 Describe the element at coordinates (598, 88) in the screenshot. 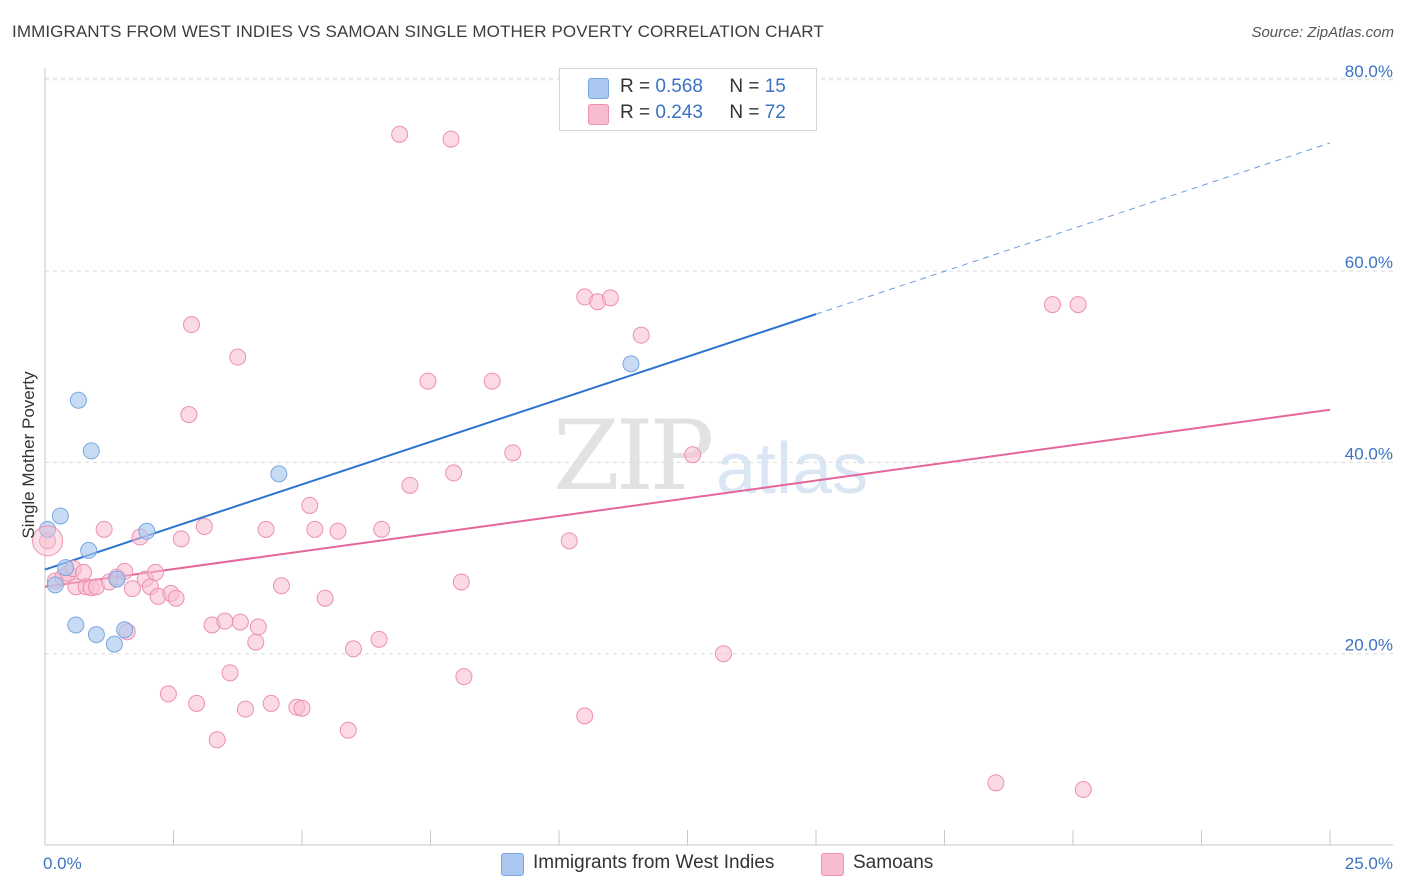

I see `legend-swatch-blue` at that location.